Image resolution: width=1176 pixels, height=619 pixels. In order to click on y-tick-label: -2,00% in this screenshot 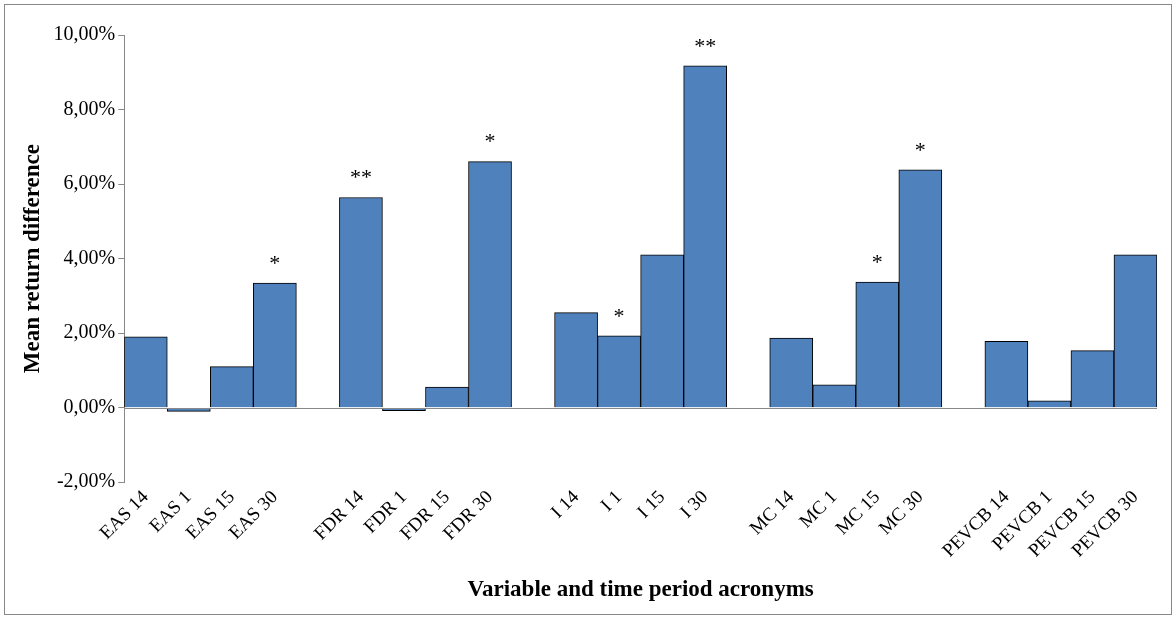, I will do `click(86, 480)`.